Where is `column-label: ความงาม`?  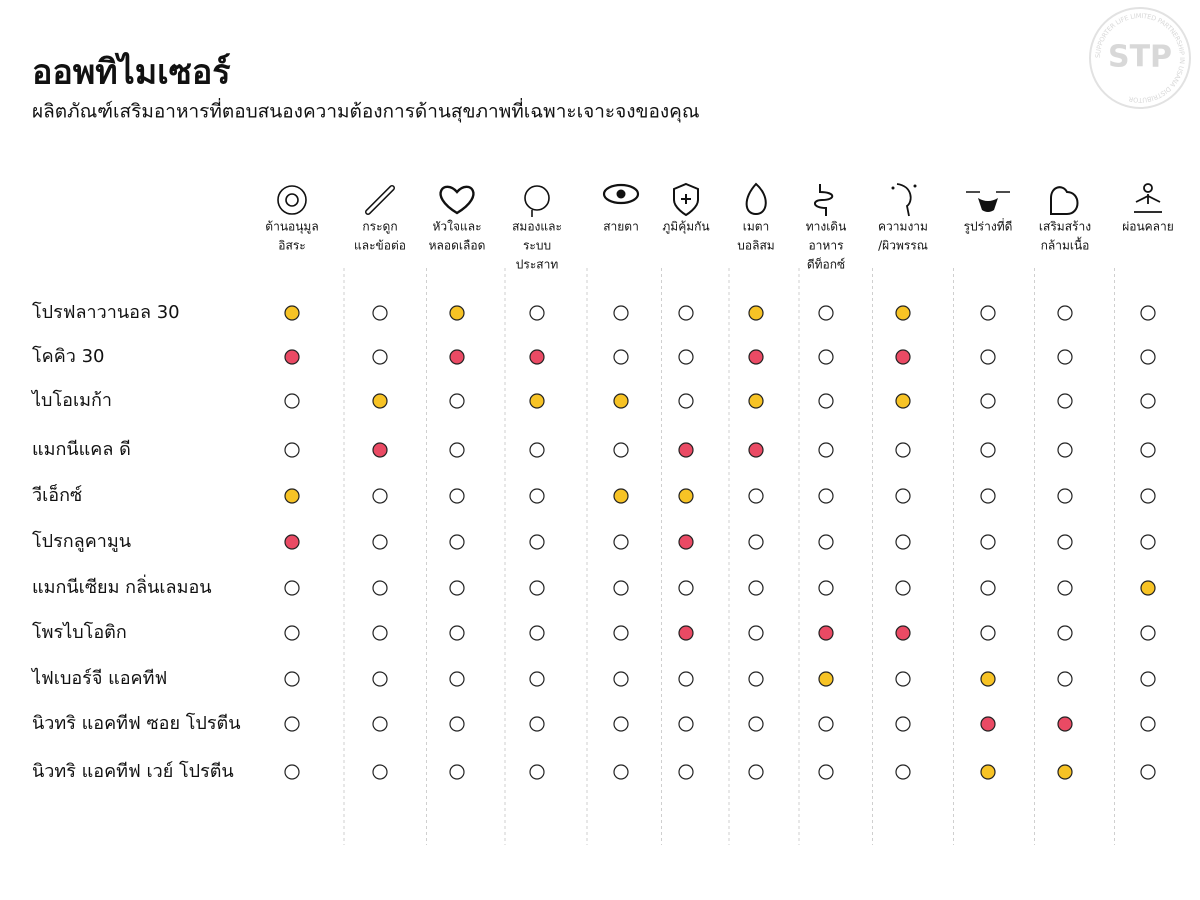 column-label: ความงาม is located at coordinates (903, 227).